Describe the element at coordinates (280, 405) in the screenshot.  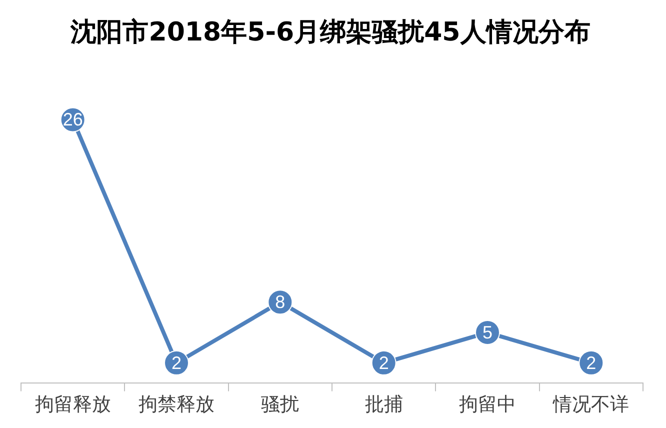
I see `x-tick-label: 骚扰` at that location.